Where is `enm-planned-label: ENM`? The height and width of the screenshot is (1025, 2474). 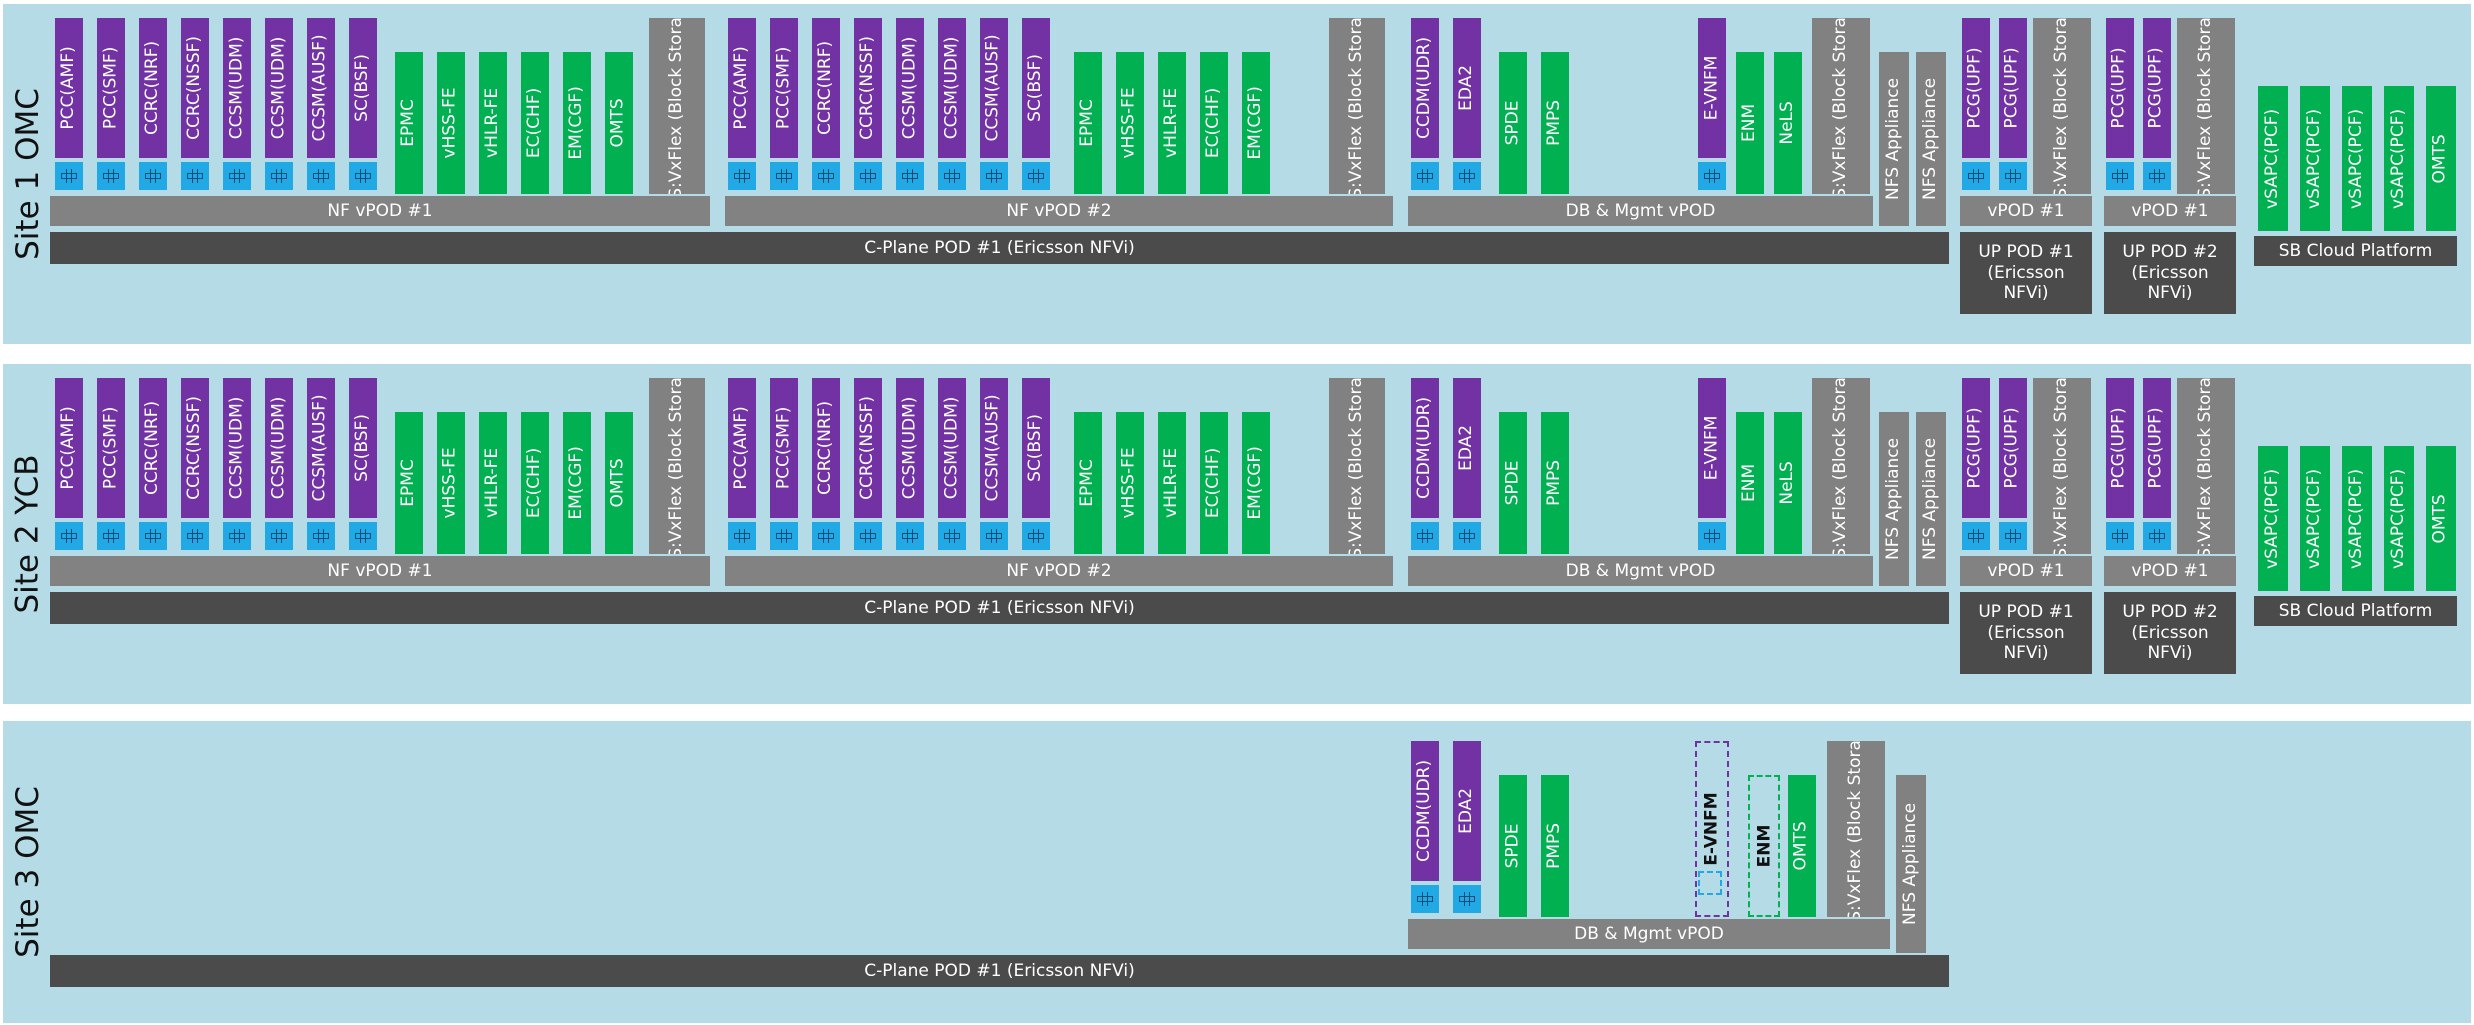
enm-planned-label: ENM is located at coordinates (1764, 846).